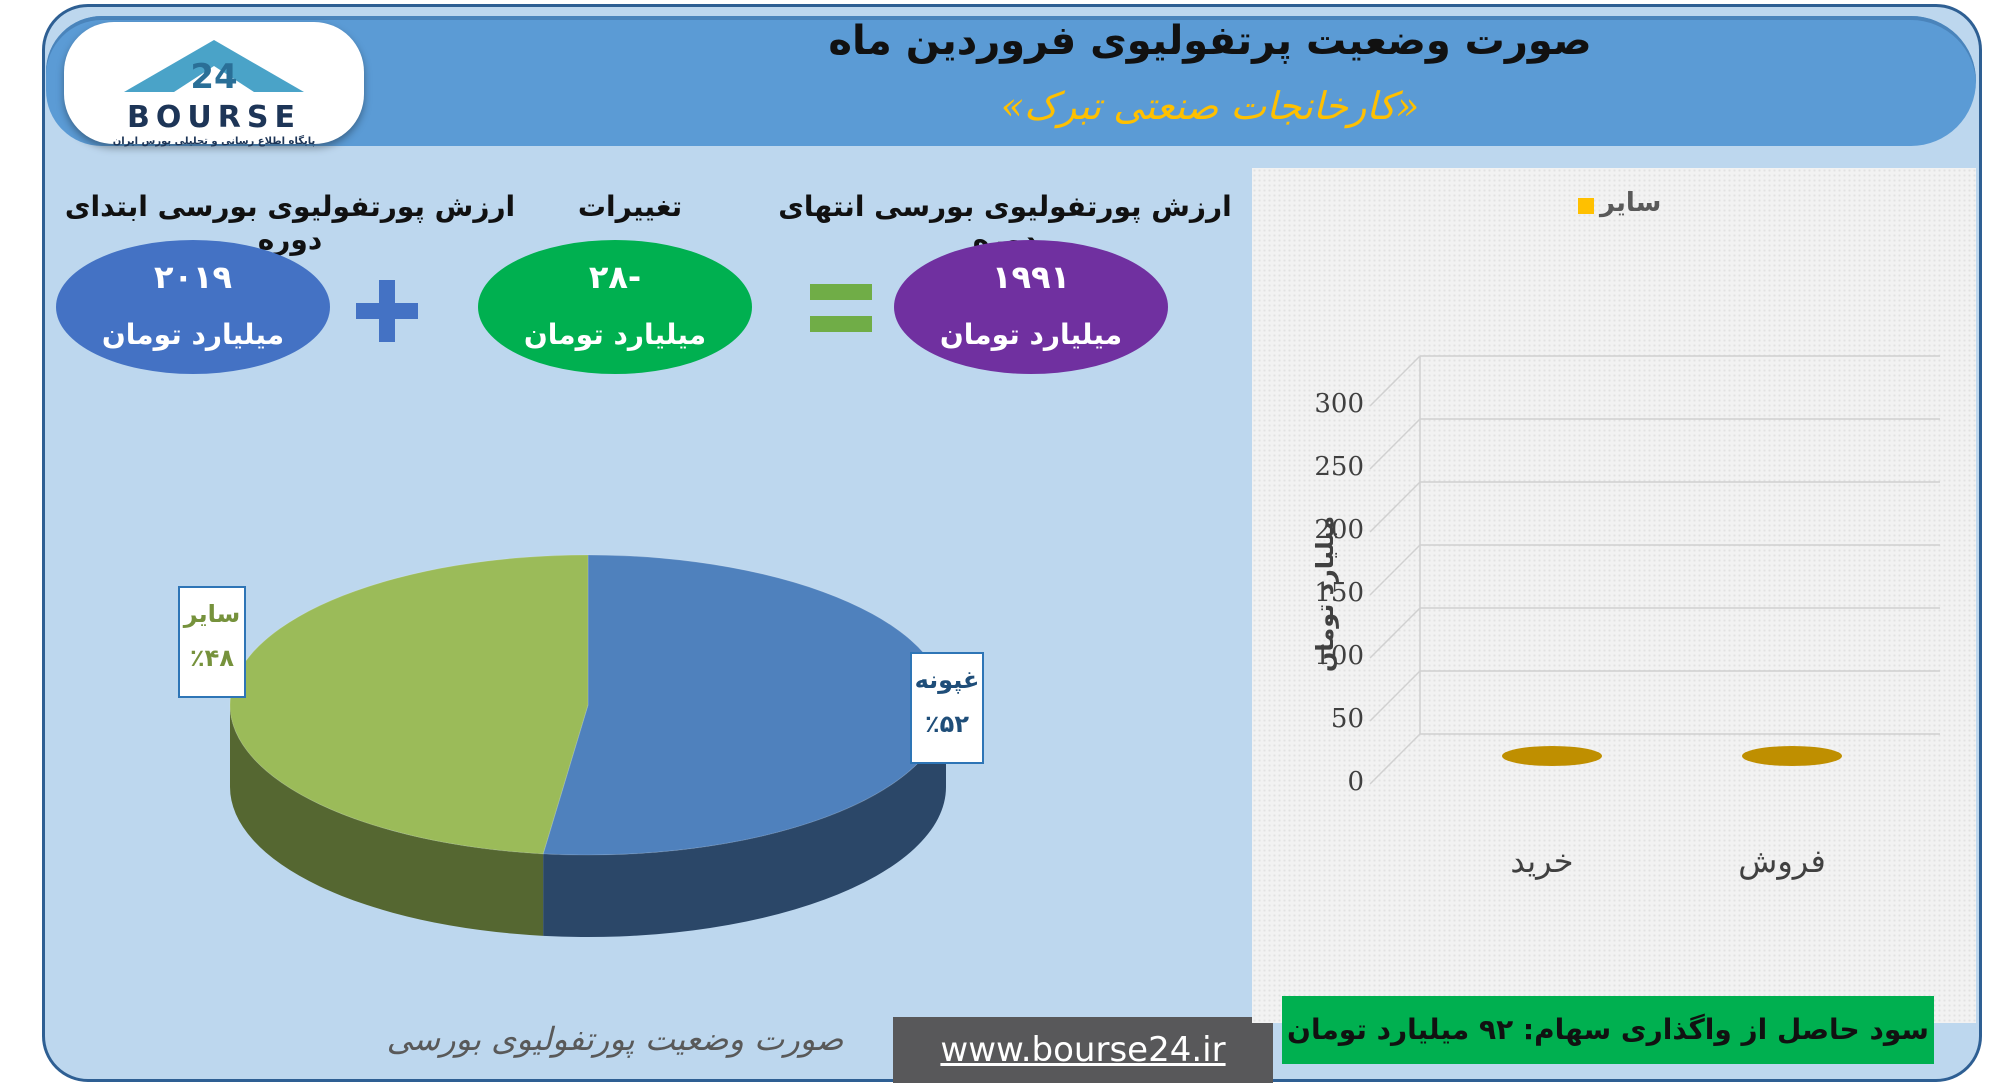 The width and height of the screenshot is (2000, 1085). I want to click on portfolio-pie-chart, so click(588, 745).